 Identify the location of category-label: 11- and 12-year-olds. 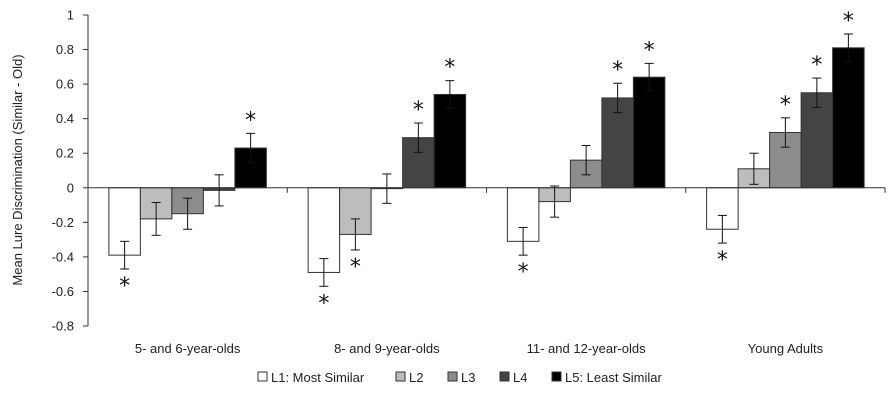
(586, 348).